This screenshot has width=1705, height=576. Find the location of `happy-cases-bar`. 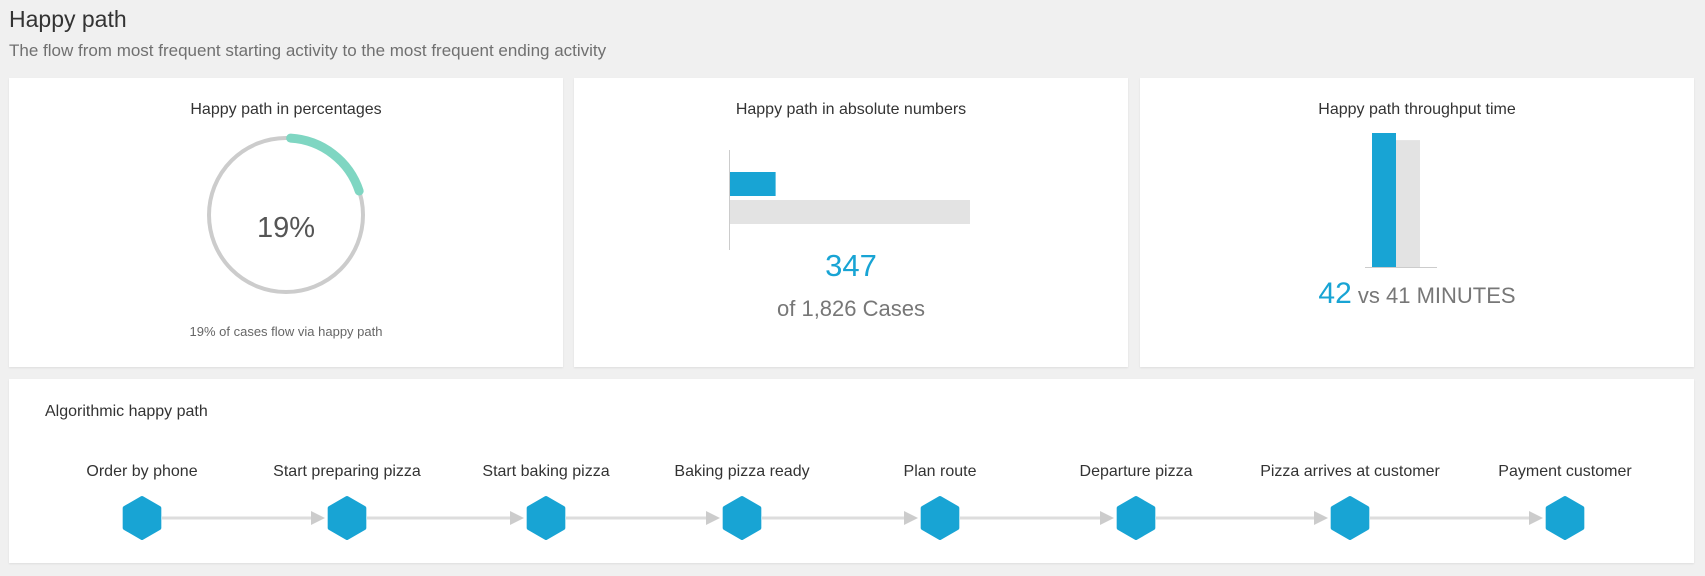

happy-cases-bar is located at coordinates (753, 184).